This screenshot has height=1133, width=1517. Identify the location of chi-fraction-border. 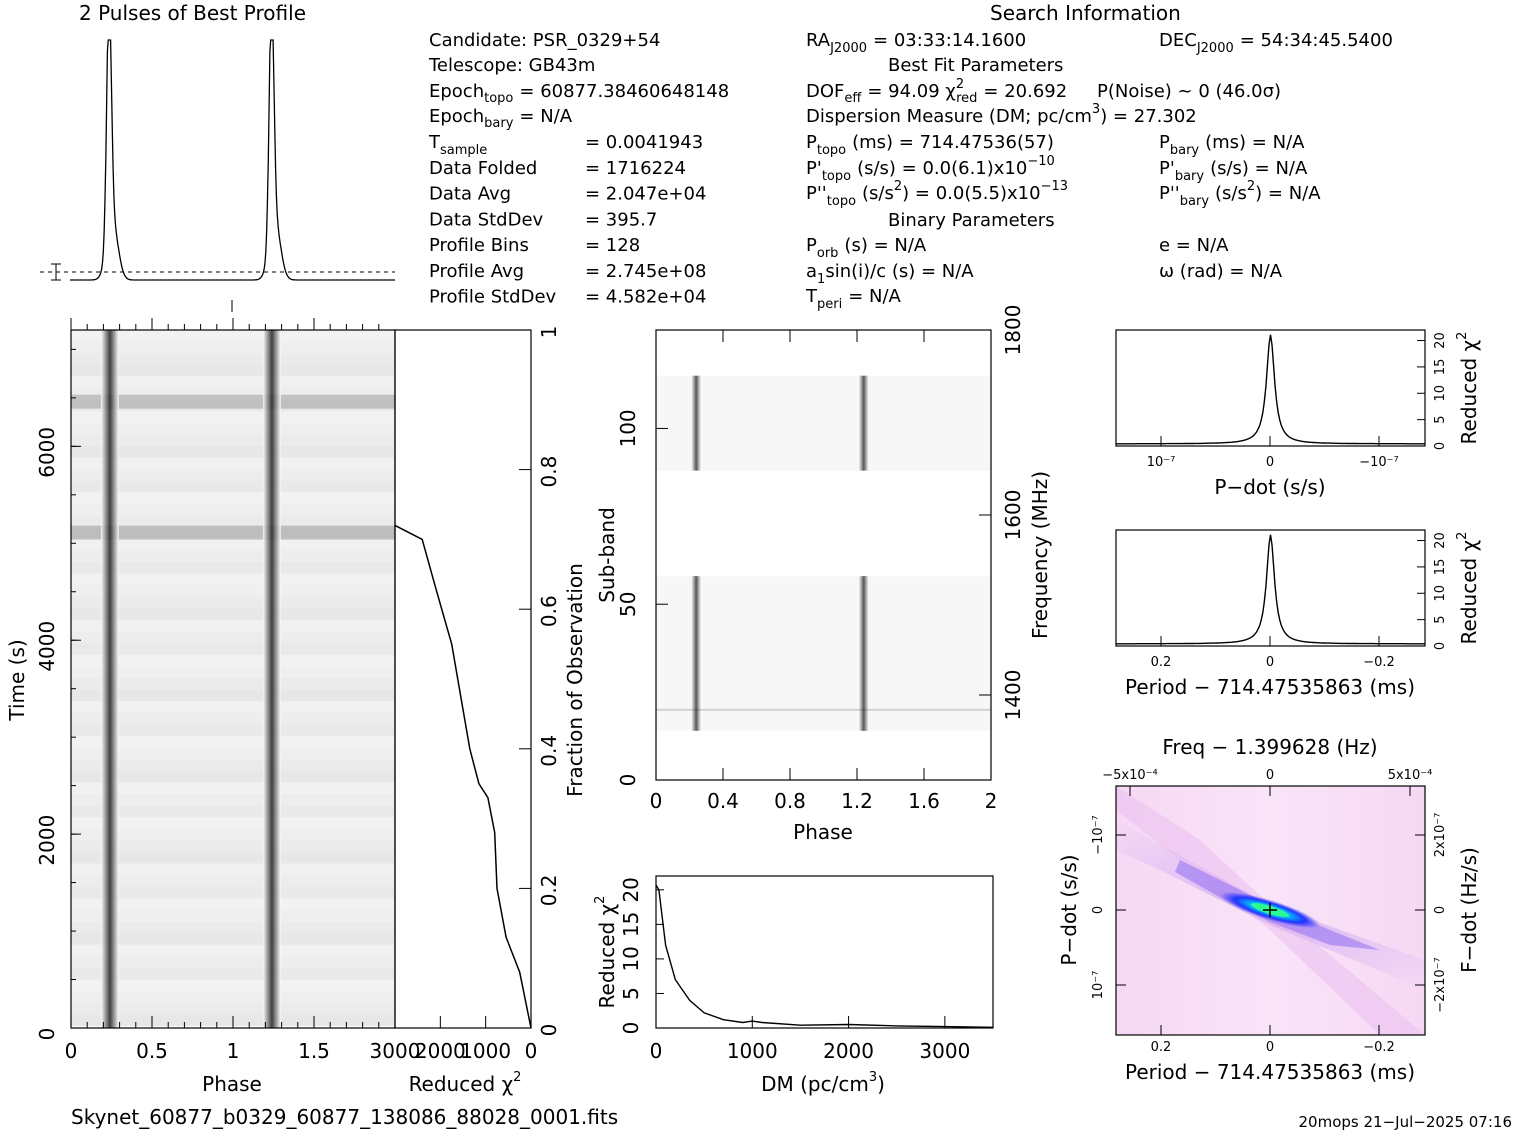
(463, 679).